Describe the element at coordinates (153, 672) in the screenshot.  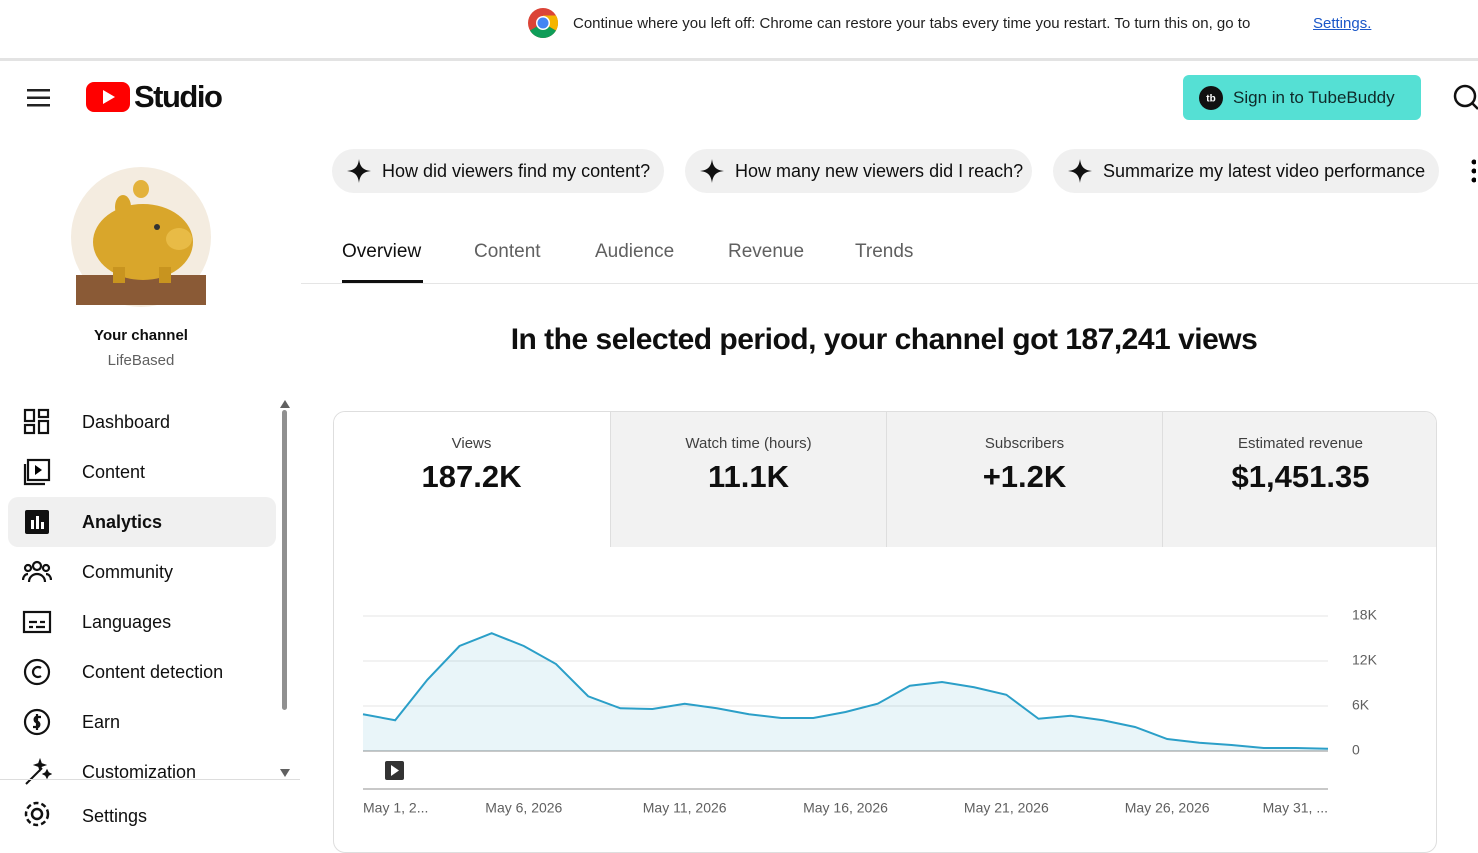
I see `nav-item: Content detection` at that location.